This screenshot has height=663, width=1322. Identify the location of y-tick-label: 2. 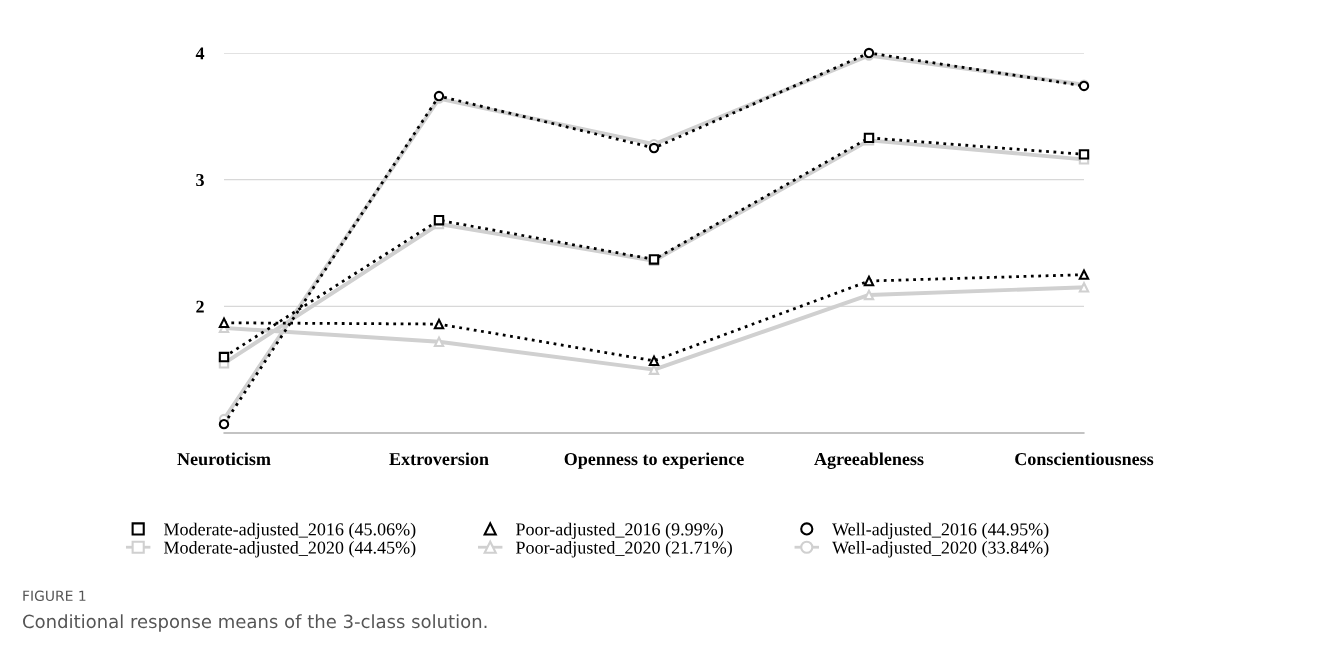
(200, 306).